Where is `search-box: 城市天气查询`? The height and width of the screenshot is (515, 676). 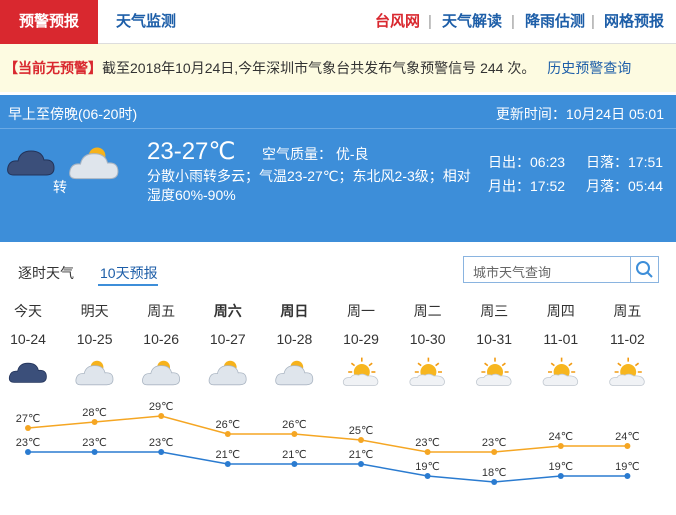
search-box: 城市天气查询 is located at coordinates (561, 269).